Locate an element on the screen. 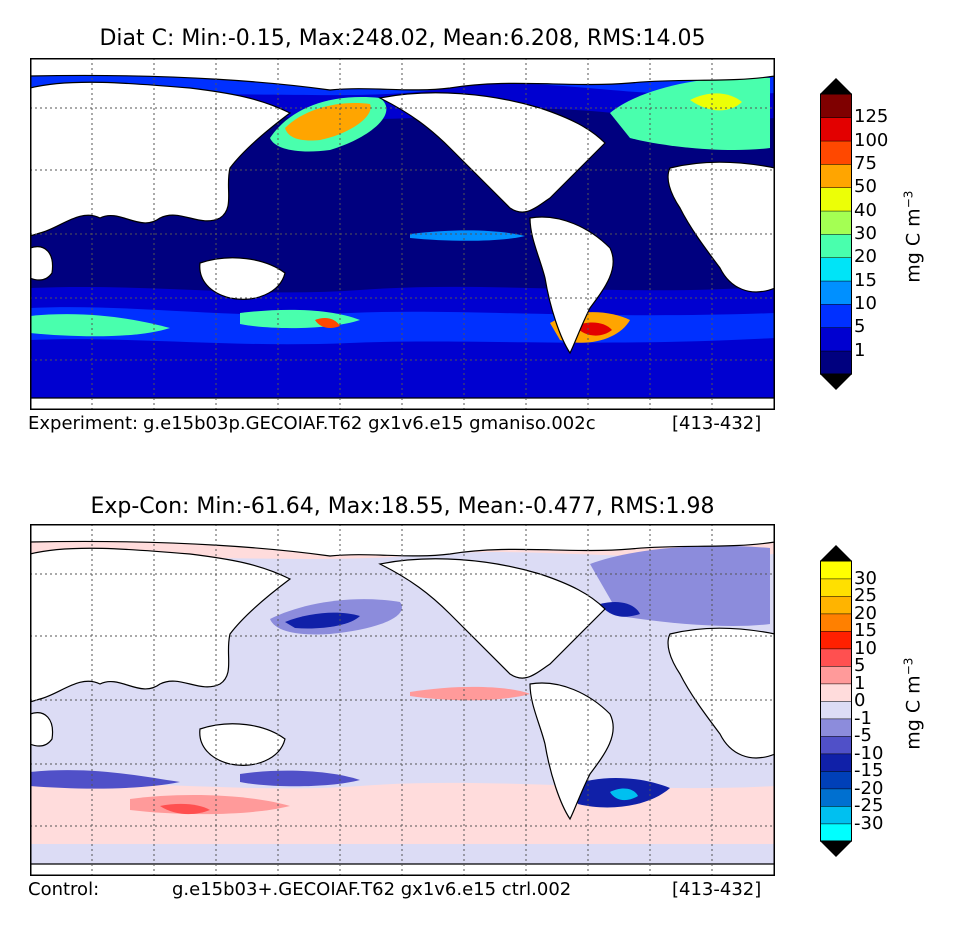 Image resolution: width=960 pixels, height=930 pixels. patch-southern-red is located at coordinates (185, 809).